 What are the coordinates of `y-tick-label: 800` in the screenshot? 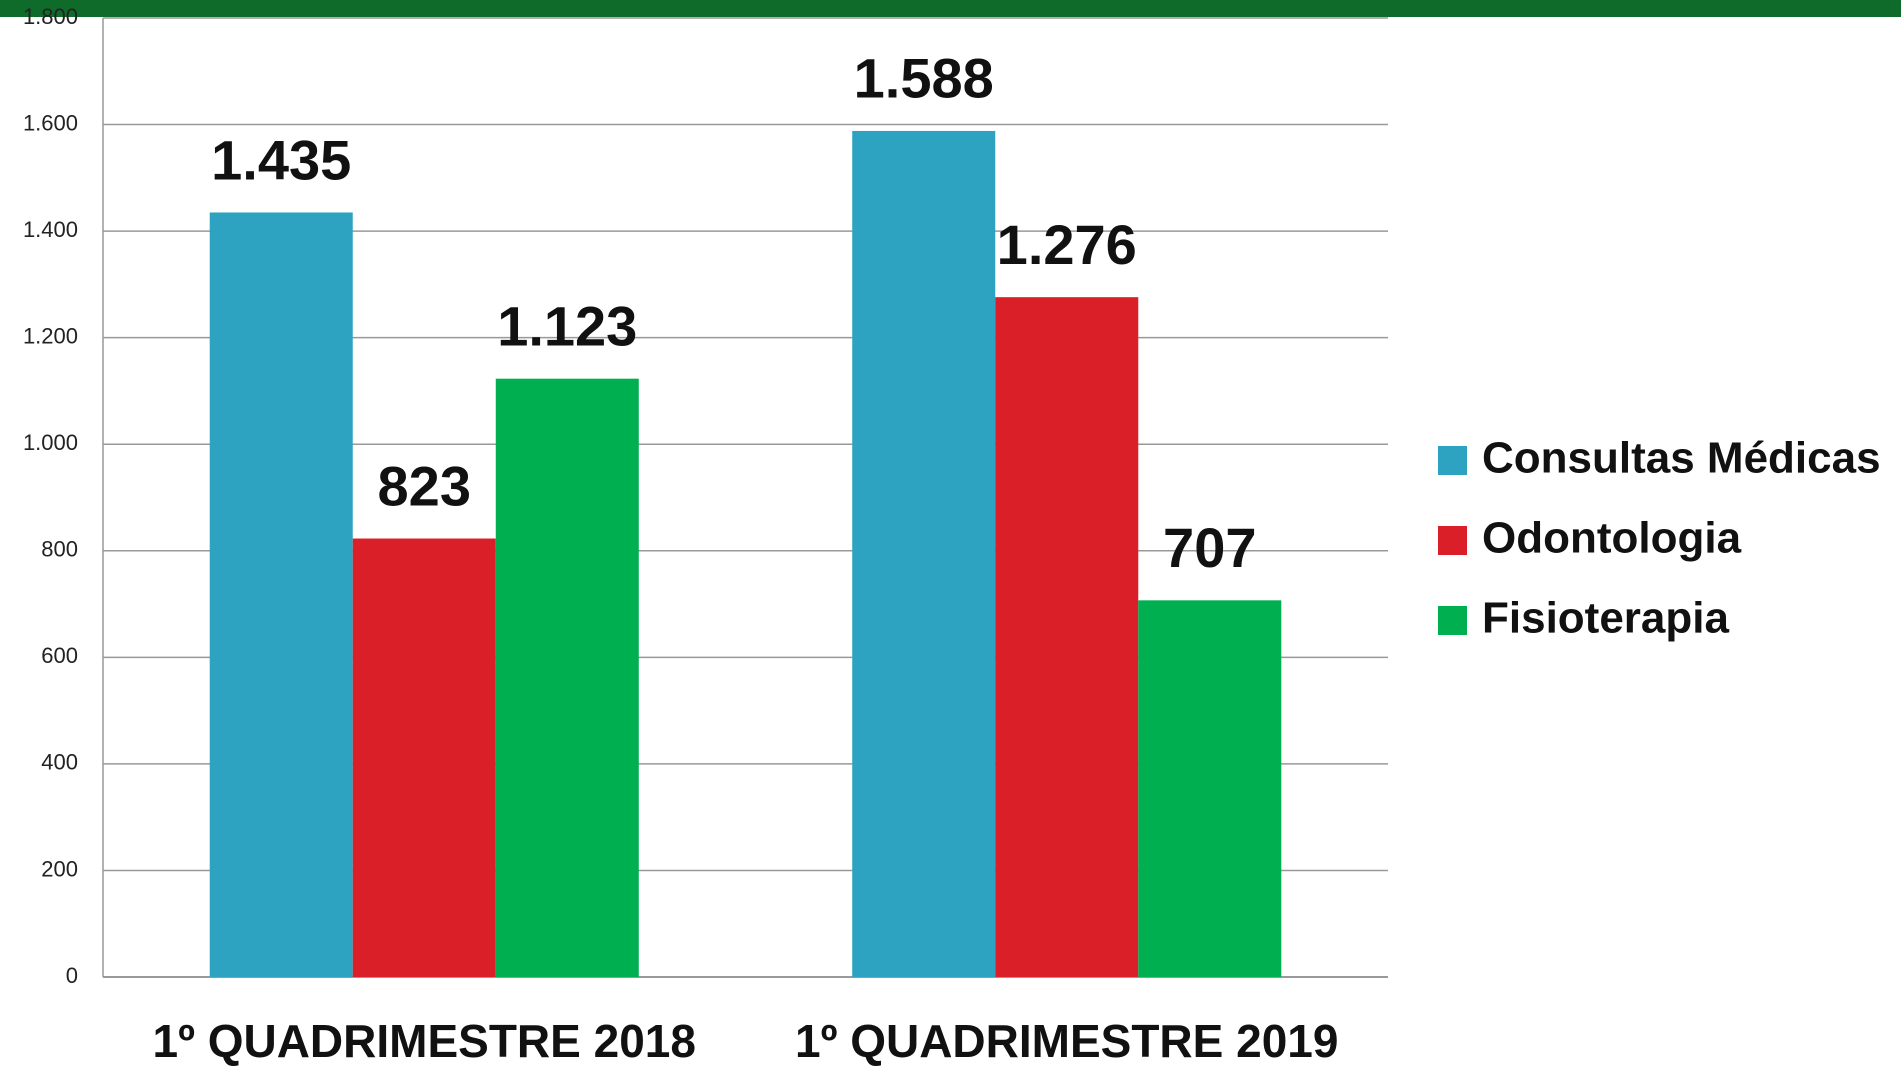 It's located at (59, 549).